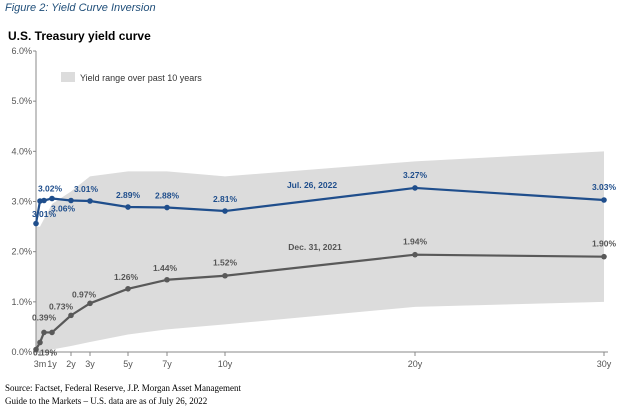  I want to click on data-label: 1.94%, so click(415, 242).